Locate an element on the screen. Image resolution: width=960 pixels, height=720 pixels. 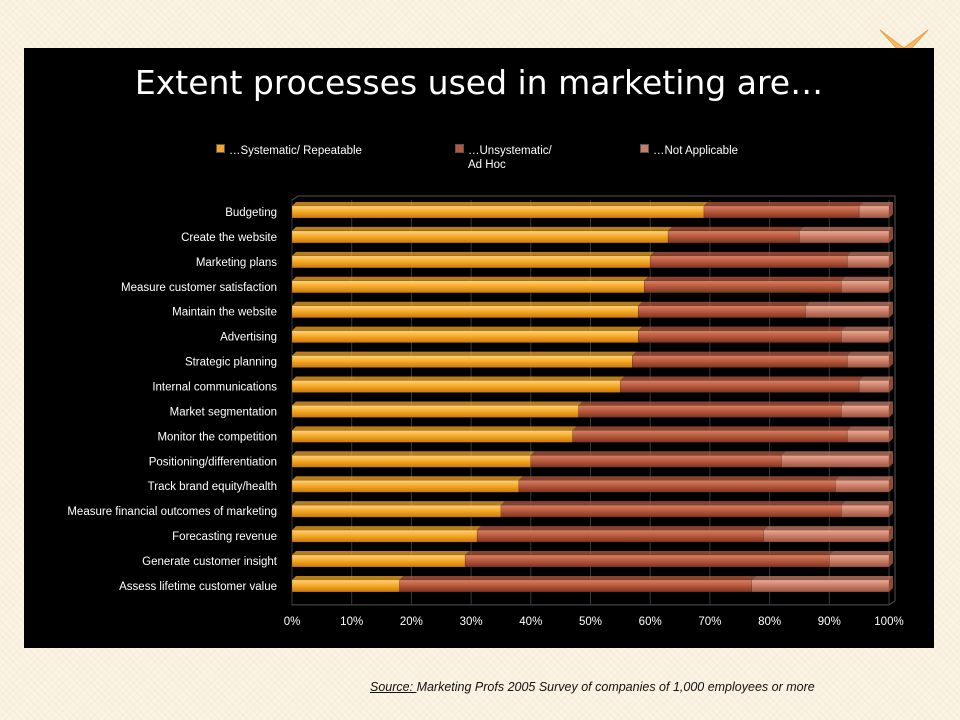
category-label: Strategic planning is located at coordinates (231, 363).